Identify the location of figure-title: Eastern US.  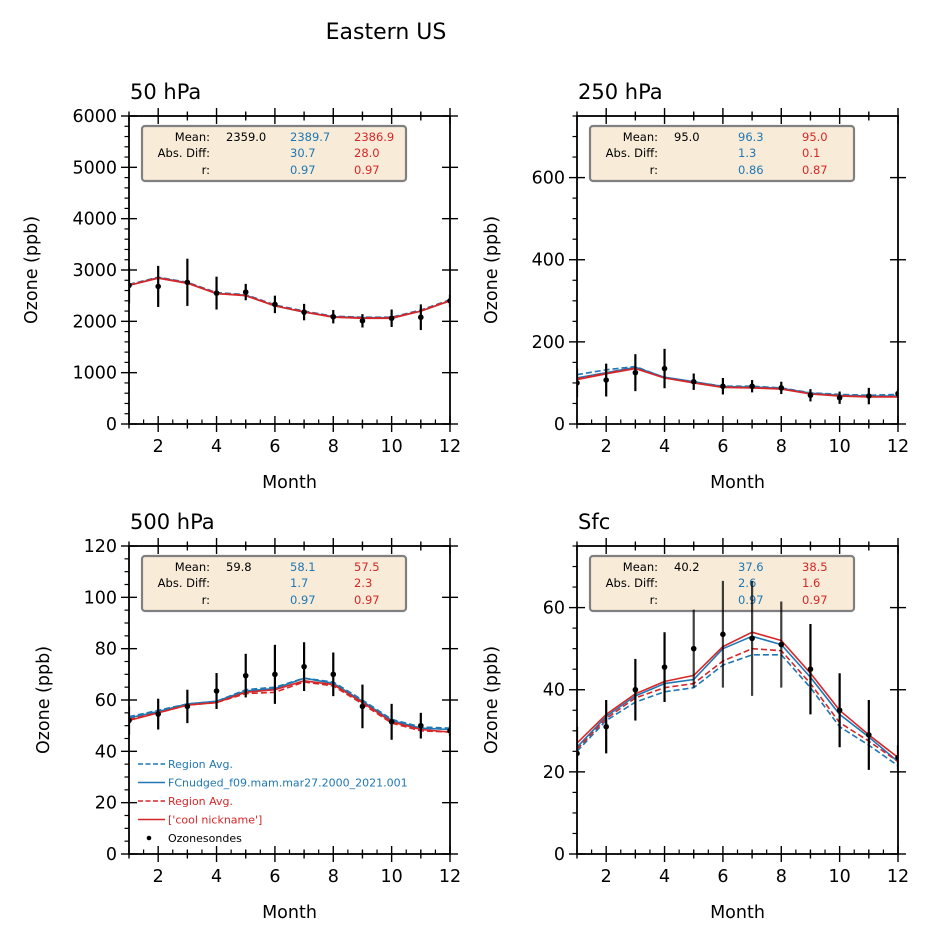
(386, 32).